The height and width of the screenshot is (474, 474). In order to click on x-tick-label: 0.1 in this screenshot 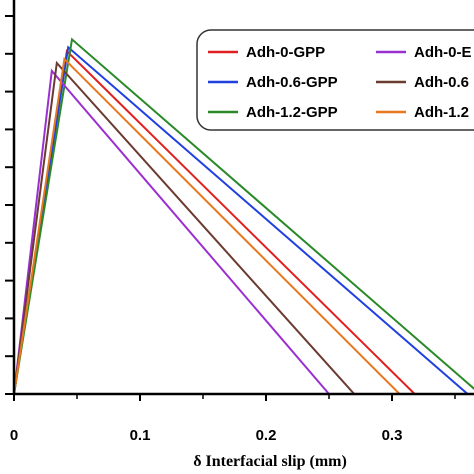, I will do `click(140, 435)`.